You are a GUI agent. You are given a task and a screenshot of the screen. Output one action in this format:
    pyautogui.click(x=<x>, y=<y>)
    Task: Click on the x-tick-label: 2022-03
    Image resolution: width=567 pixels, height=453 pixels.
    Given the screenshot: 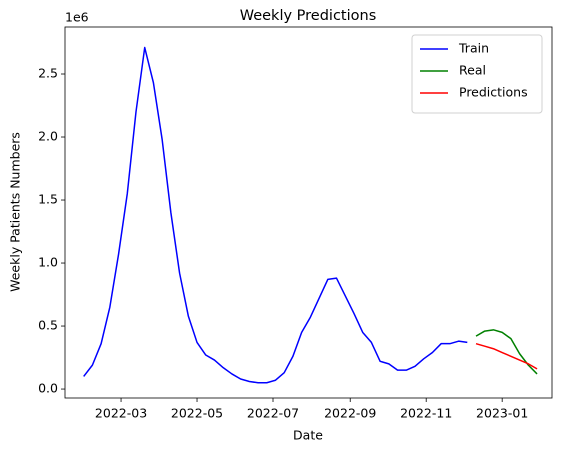 What is the action you would take?
    pyautogui.click(x=121, y=413)
    